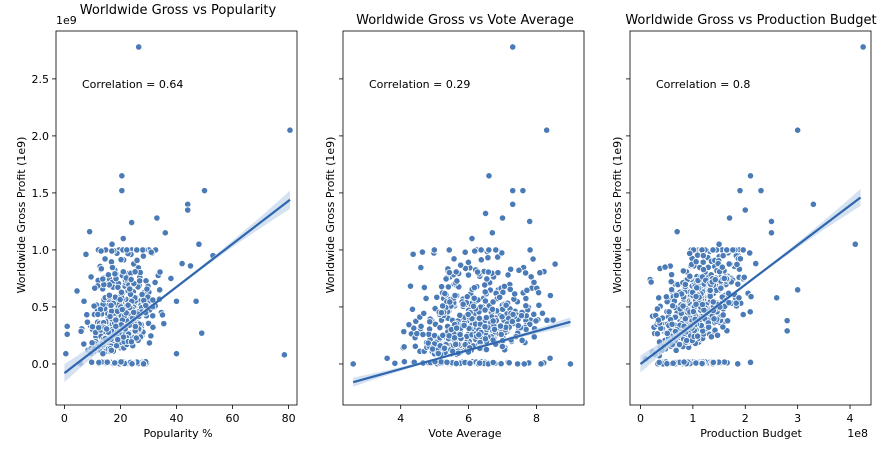 The height and width of the screenshot is (453, 889). Describe the element at coordinates (41, 307) in the screenshot. I see `y-tick-label: 0.5` at that location.